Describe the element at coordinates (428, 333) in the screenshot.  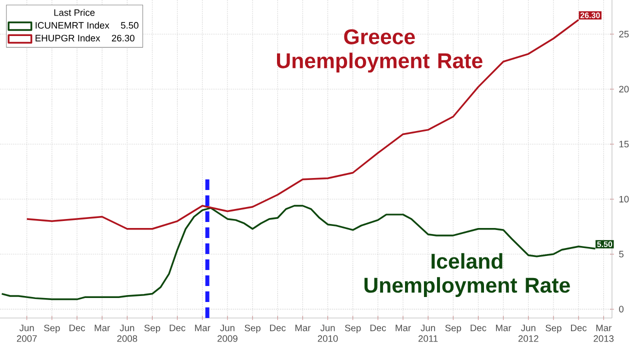
I see `x-tick-label: Jun 2011` at that location.